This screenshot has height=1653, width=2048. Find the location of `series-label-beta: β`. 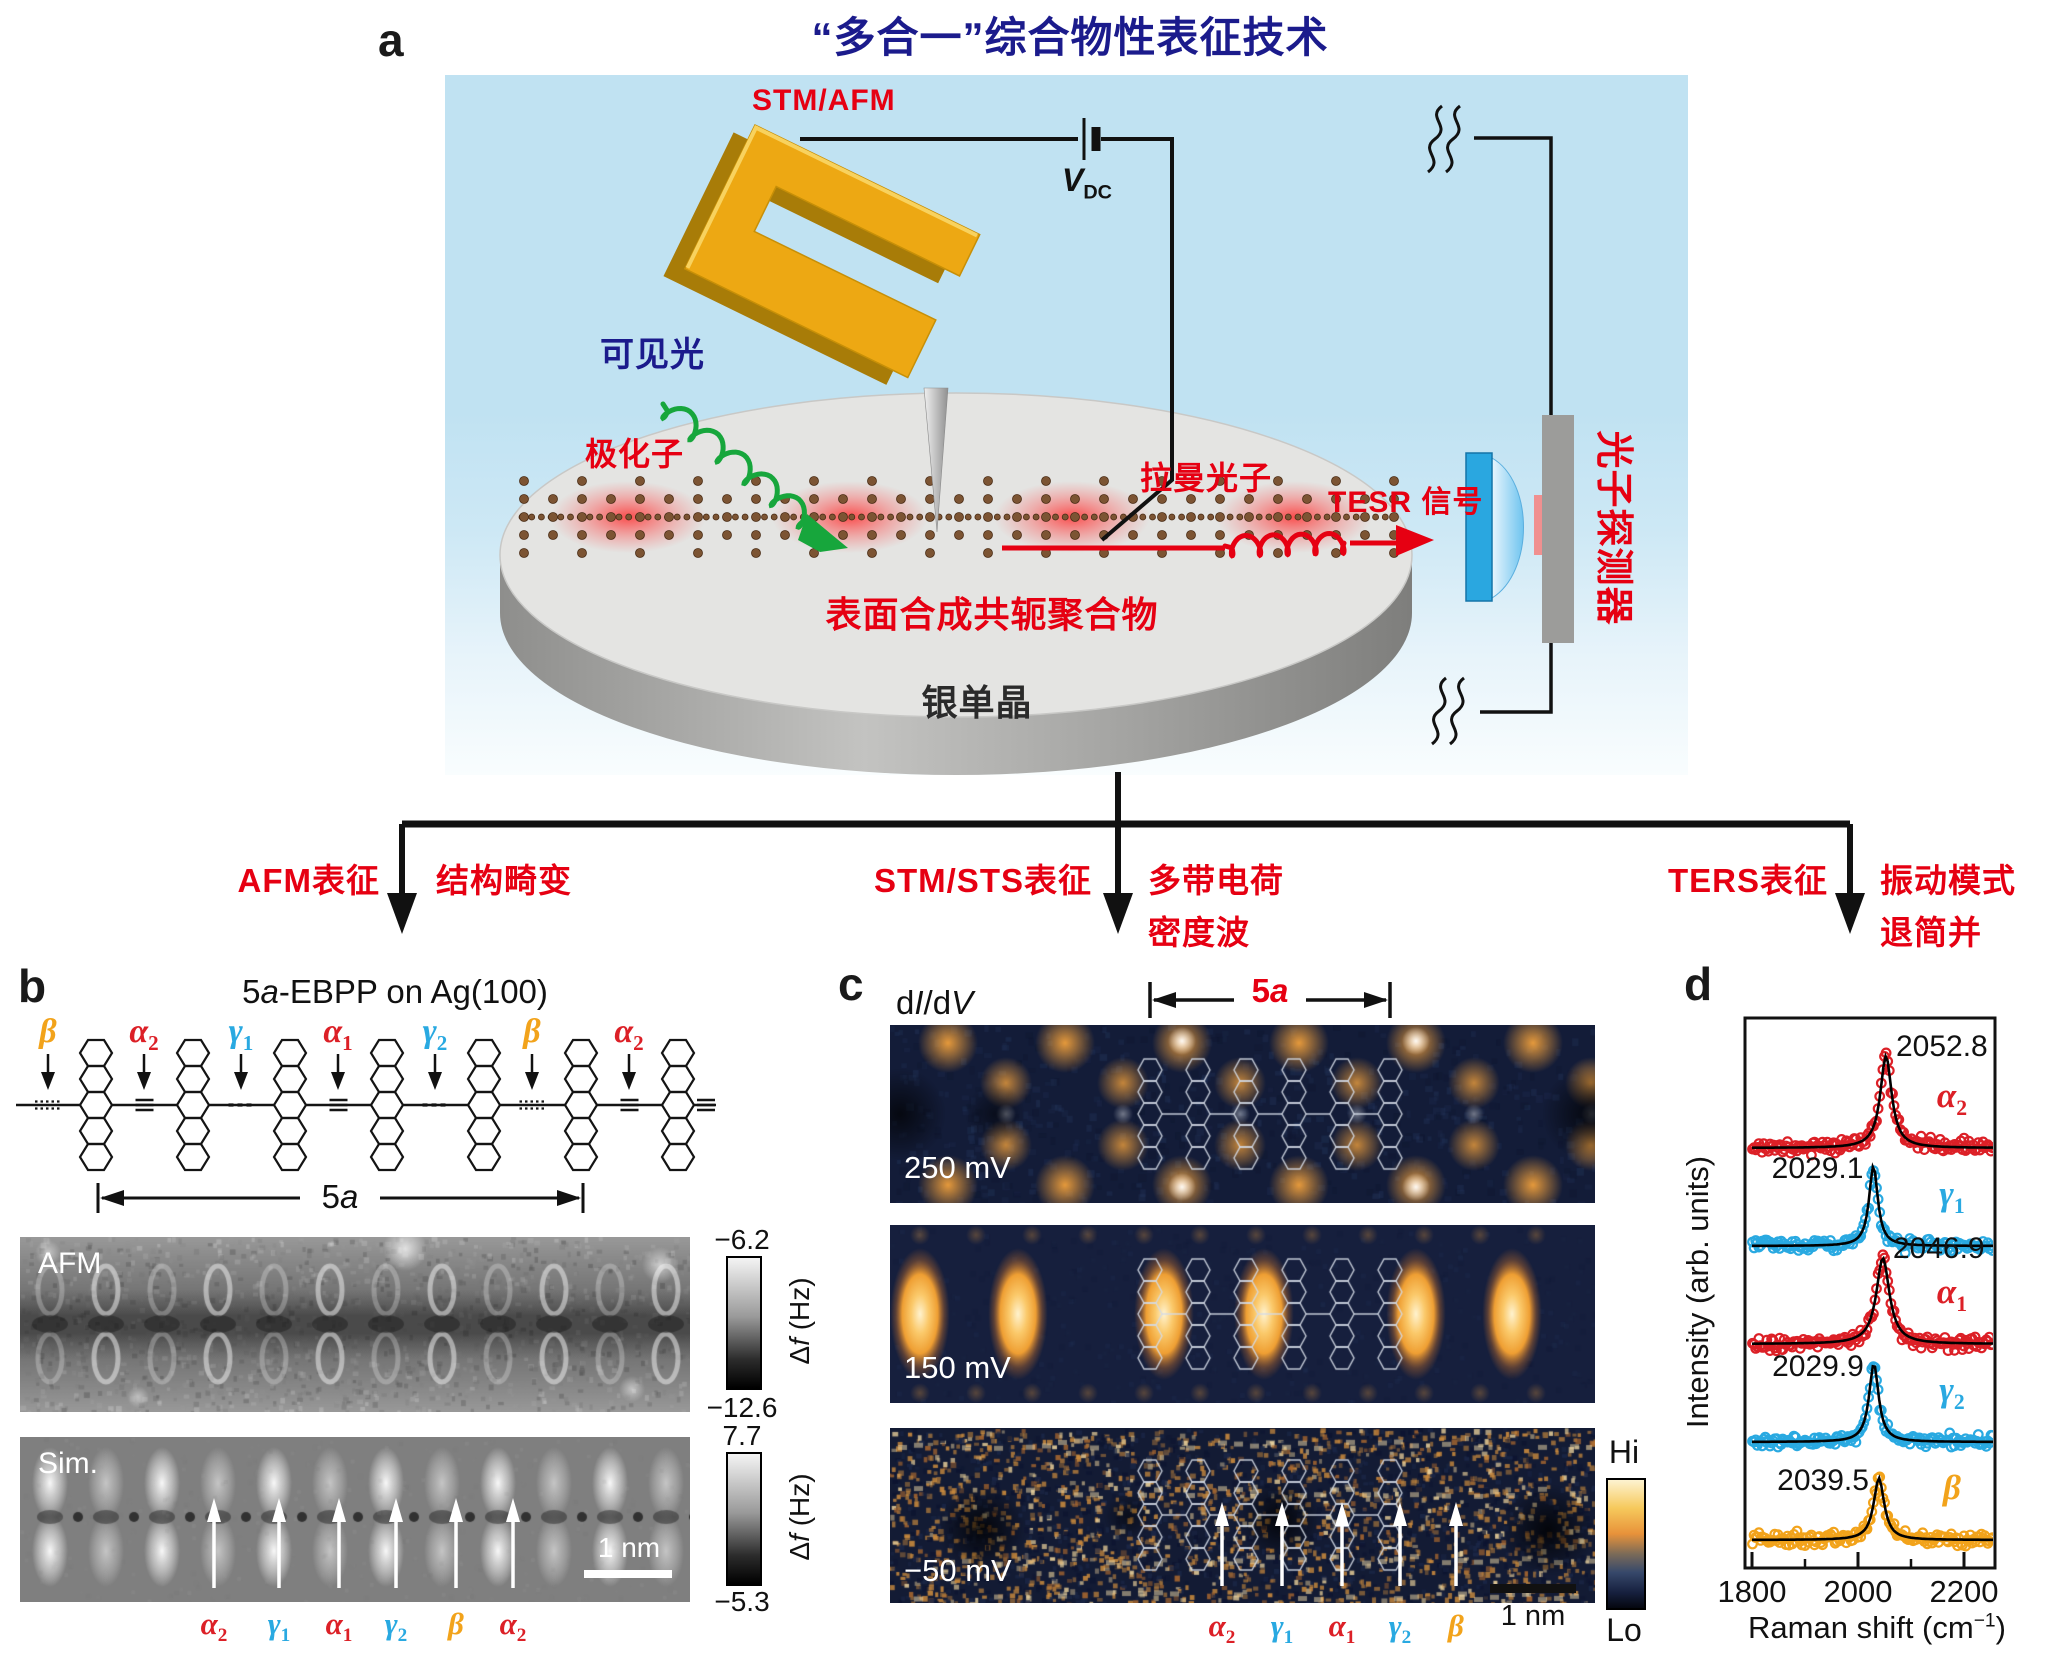

series-label-beta: β is located at coordinates (1952, 1487).